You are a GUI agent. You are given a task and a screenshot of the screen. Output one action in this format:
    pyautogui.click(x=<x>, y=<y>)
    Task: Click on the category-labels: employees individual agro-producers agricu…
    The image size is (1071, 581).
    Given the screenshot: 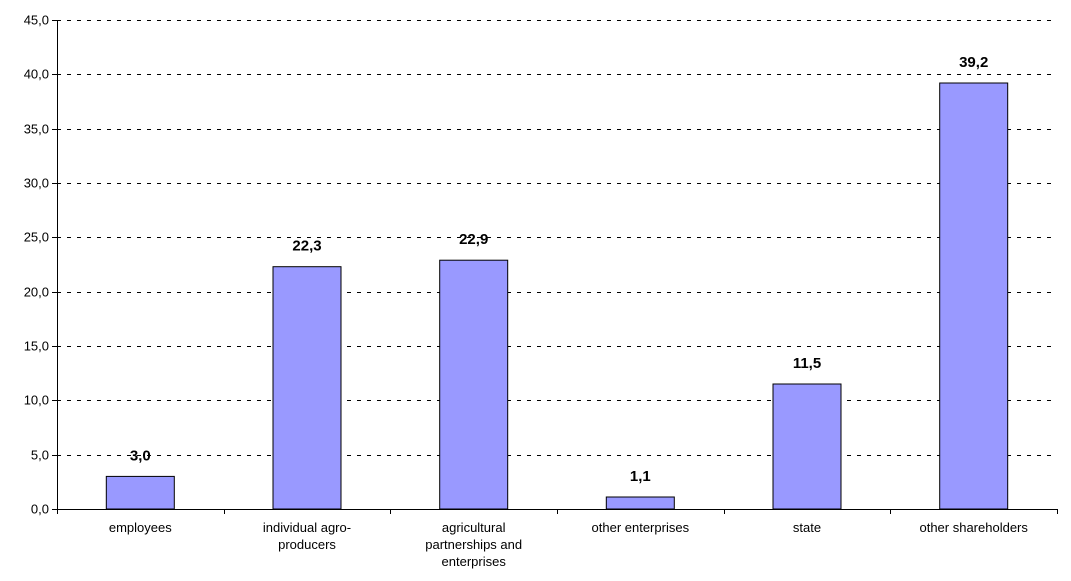 What is the action you would take?
    pyautogui.click(x=569, y=544)
    